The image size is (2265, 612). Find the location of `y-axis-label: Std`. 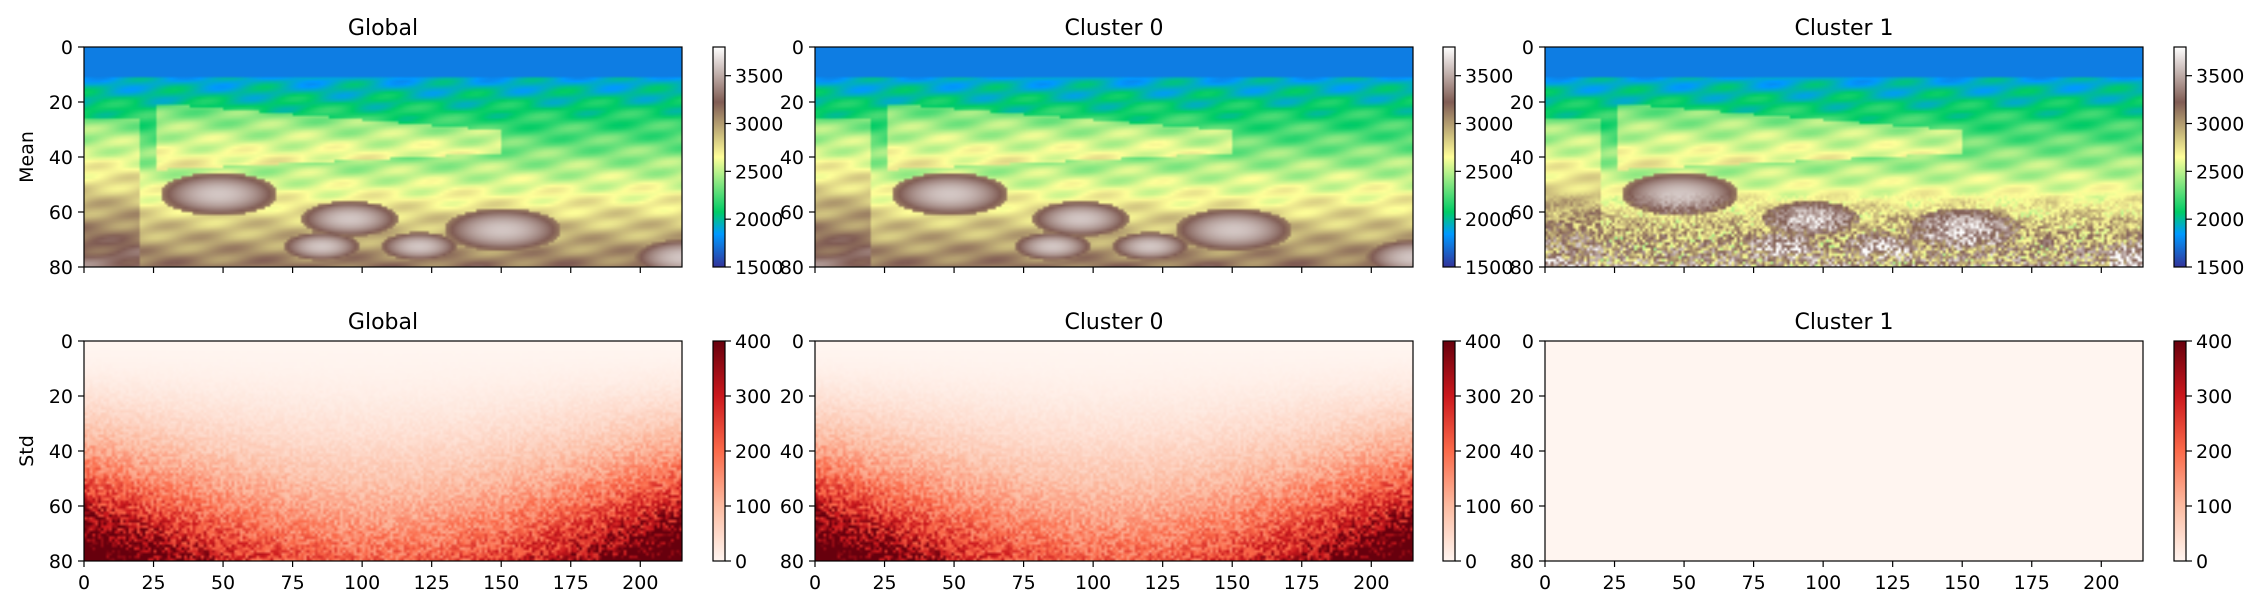

y-axis-label: Std is located at coordinates (27, 451).